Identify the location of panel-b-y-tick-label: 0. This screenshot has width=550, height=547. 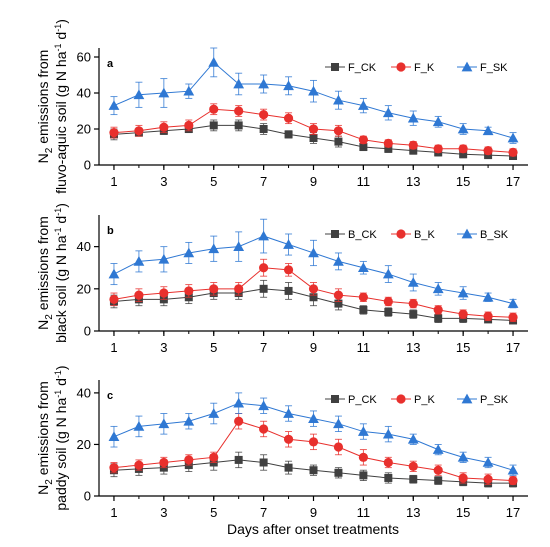
(87, 331).